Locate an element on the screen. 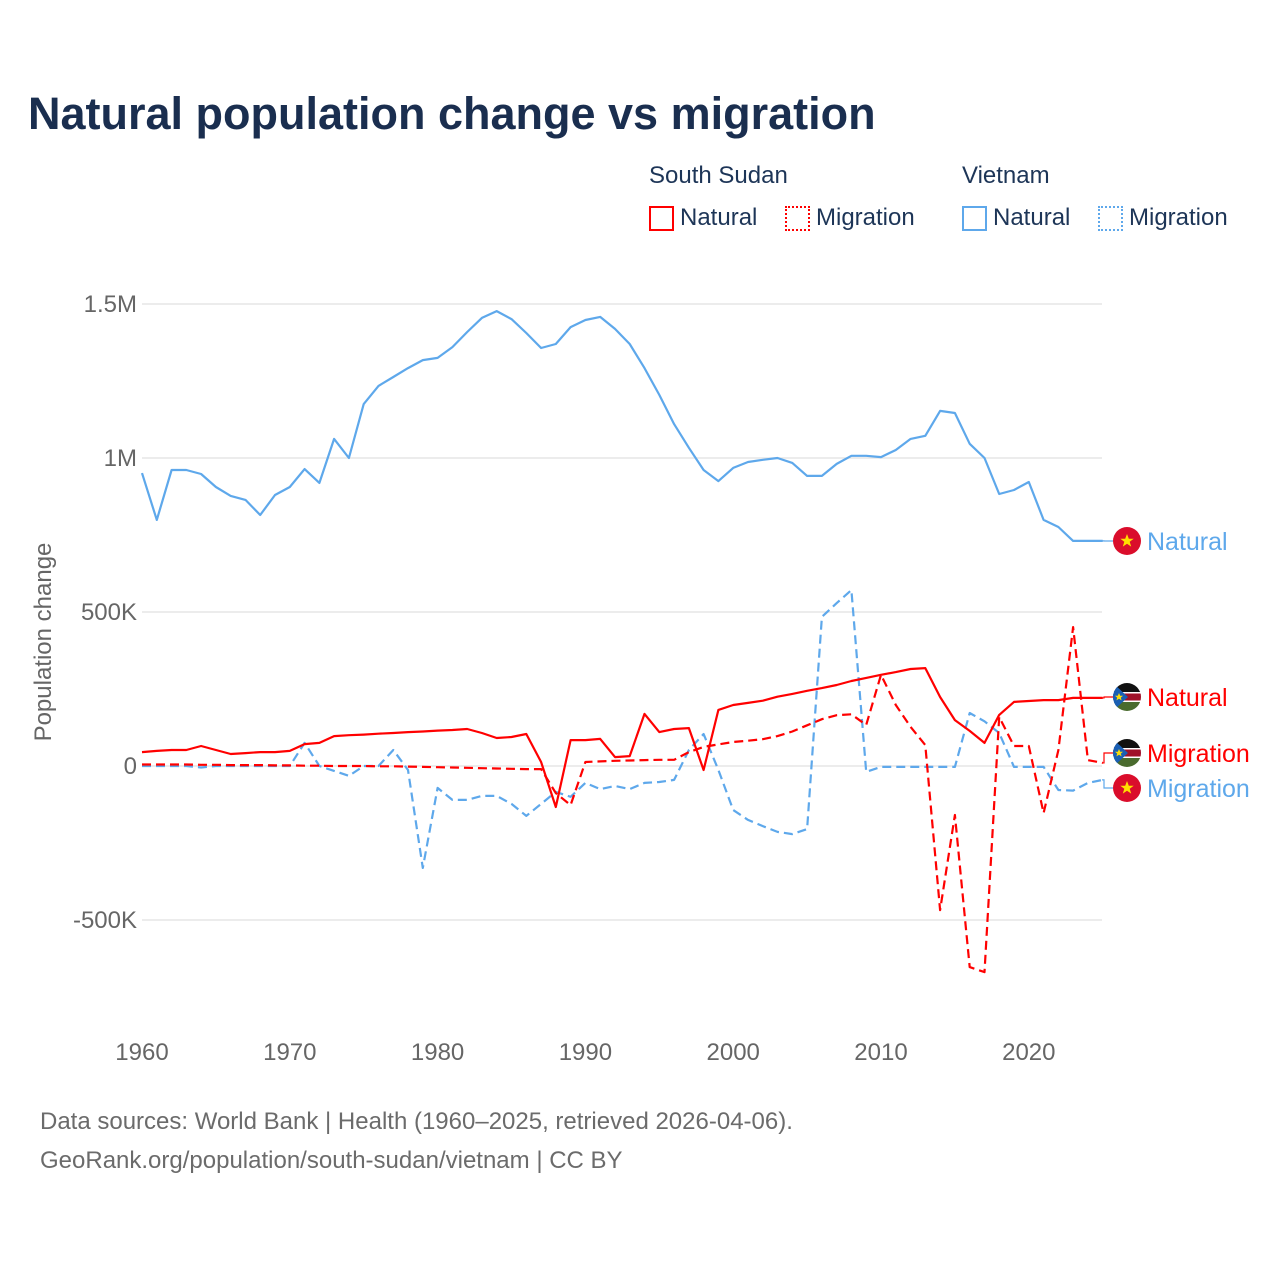  legend-item-south-sudan-natural: Natural is located at coordinates (703, 218).